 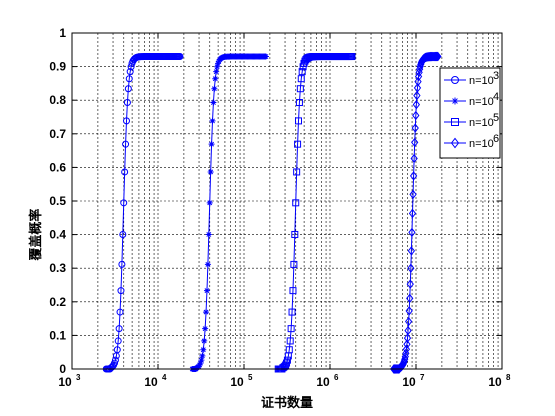 I want to click on legend-label-exp: 3, so click(x=496, y=76).